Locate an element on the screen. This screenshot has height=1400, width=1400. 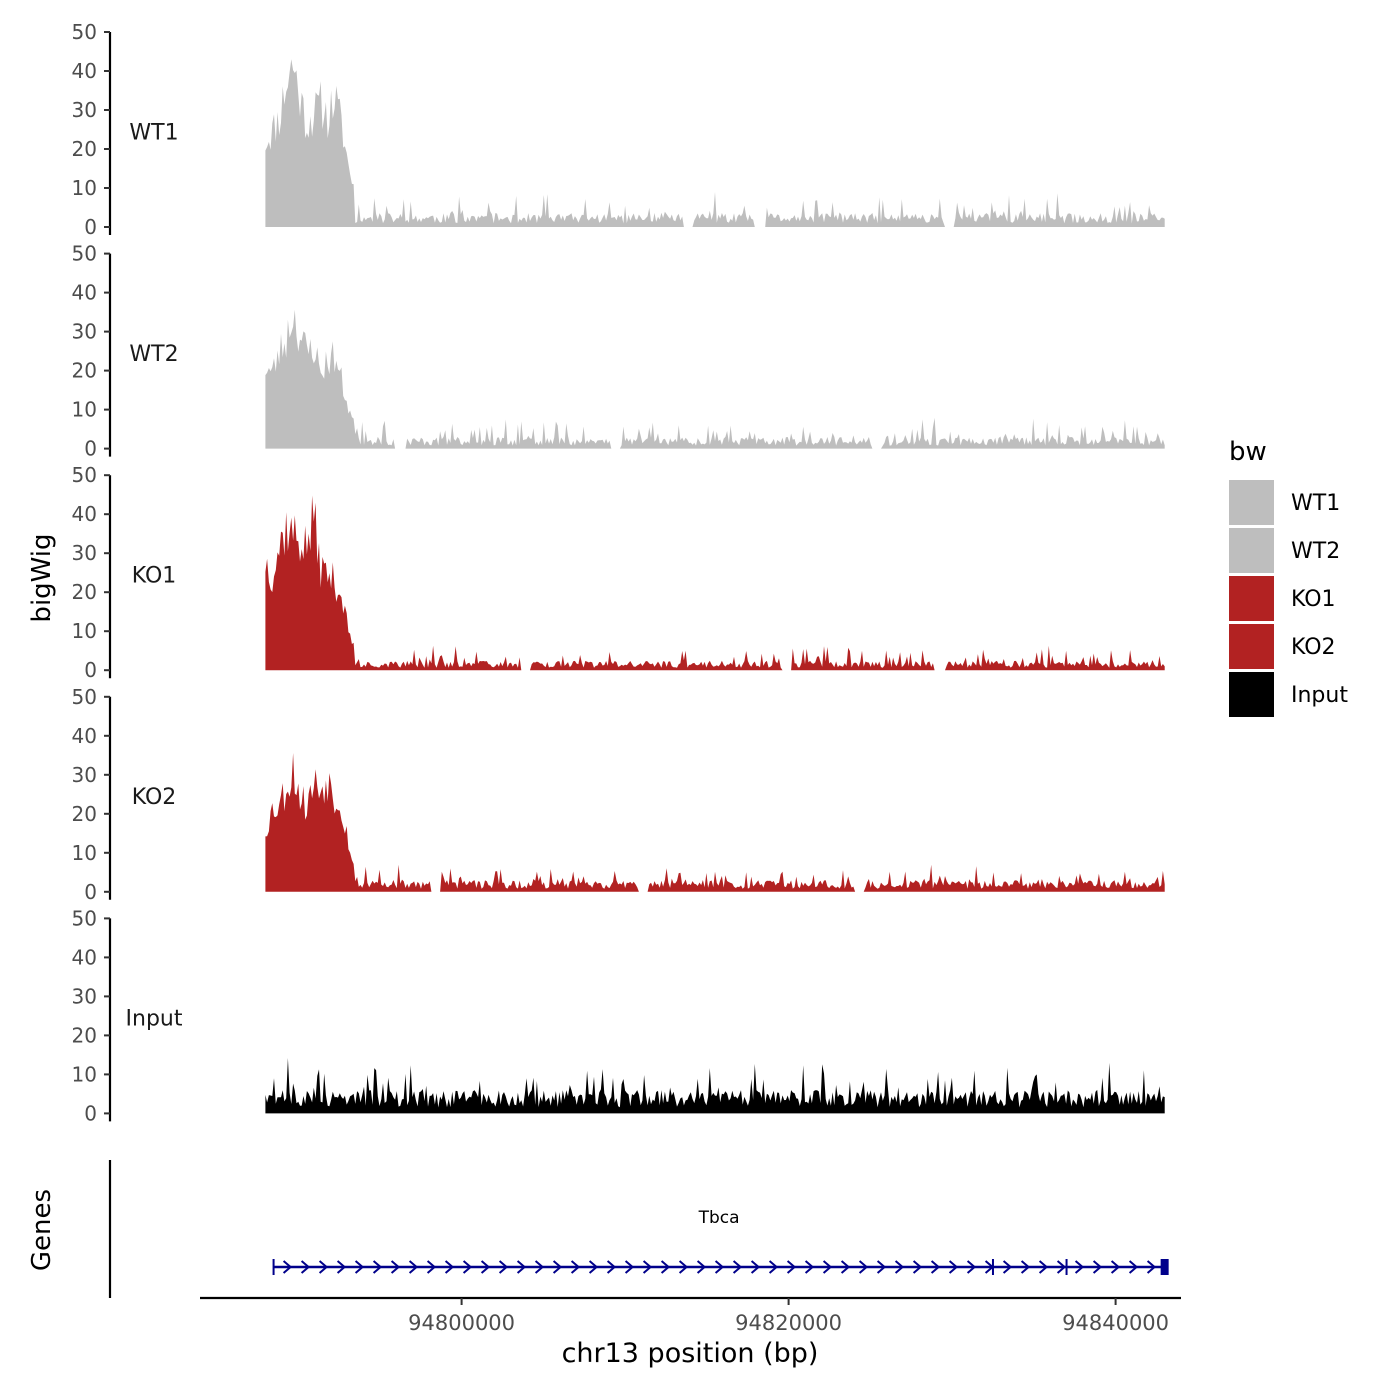
x-axis-label: chr13 position (bp) is located at coordinates (690, 1353).